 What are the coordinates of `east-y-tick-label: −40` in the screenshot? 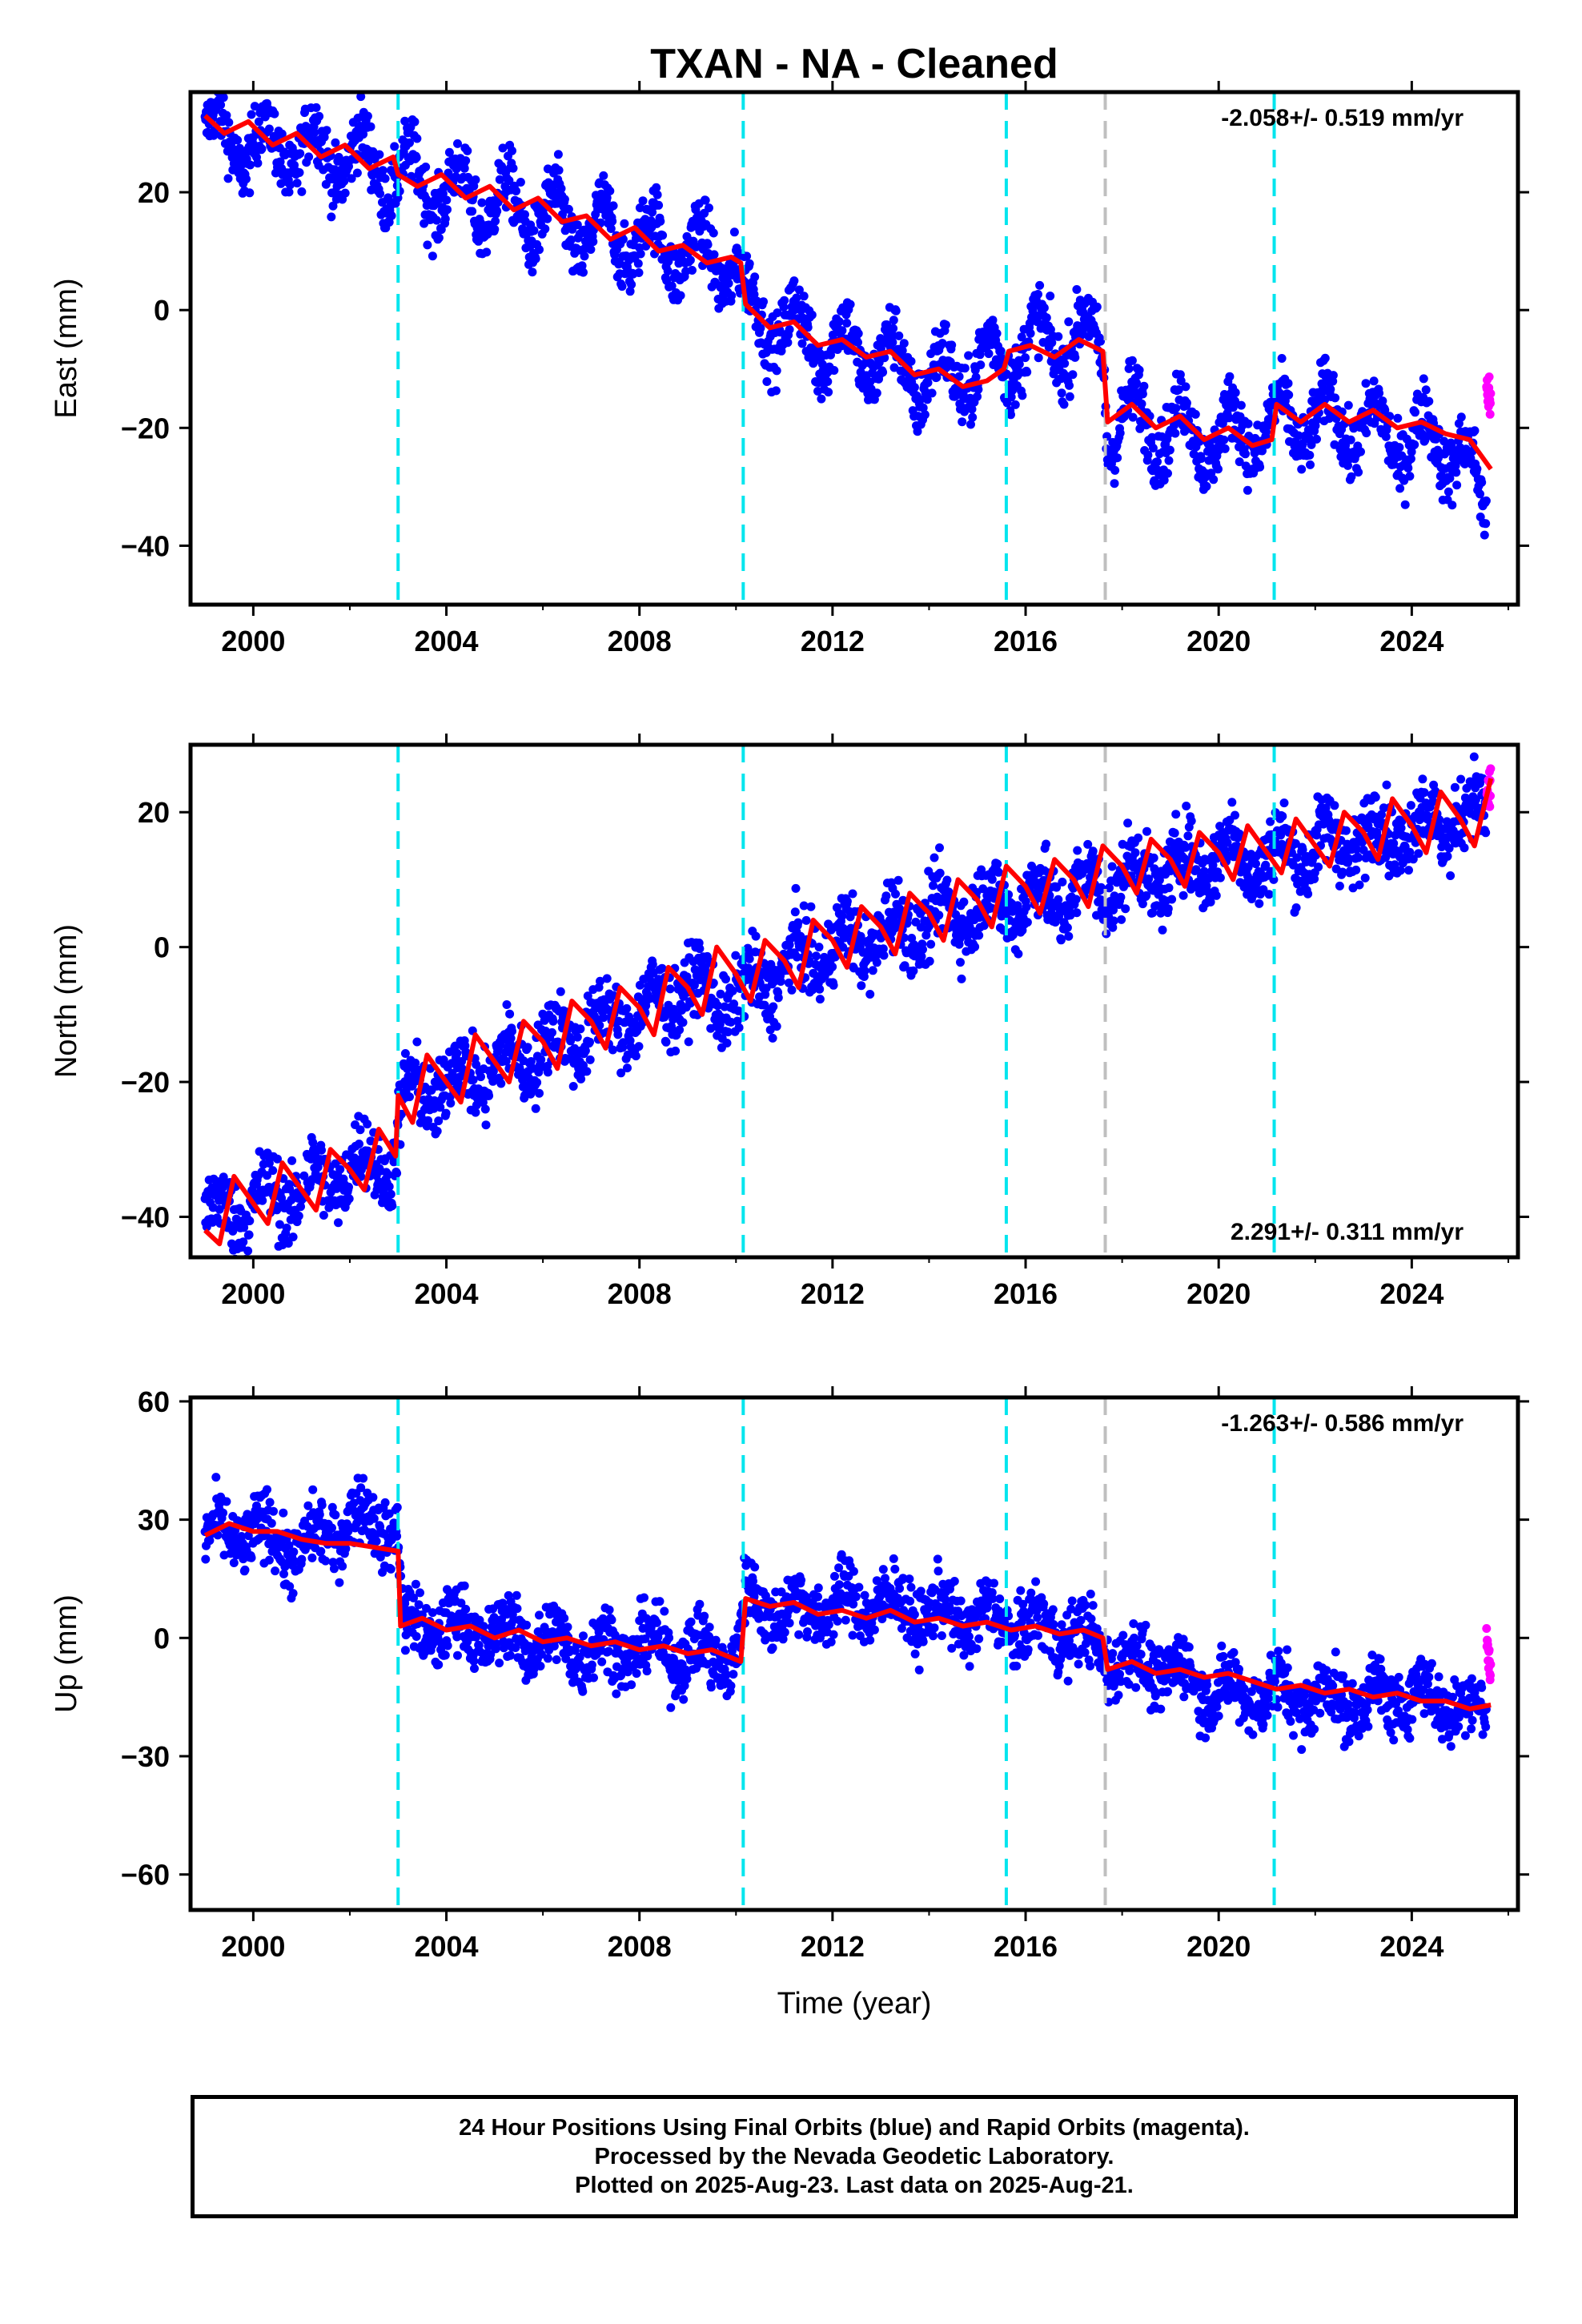 It's located at (145, 545).